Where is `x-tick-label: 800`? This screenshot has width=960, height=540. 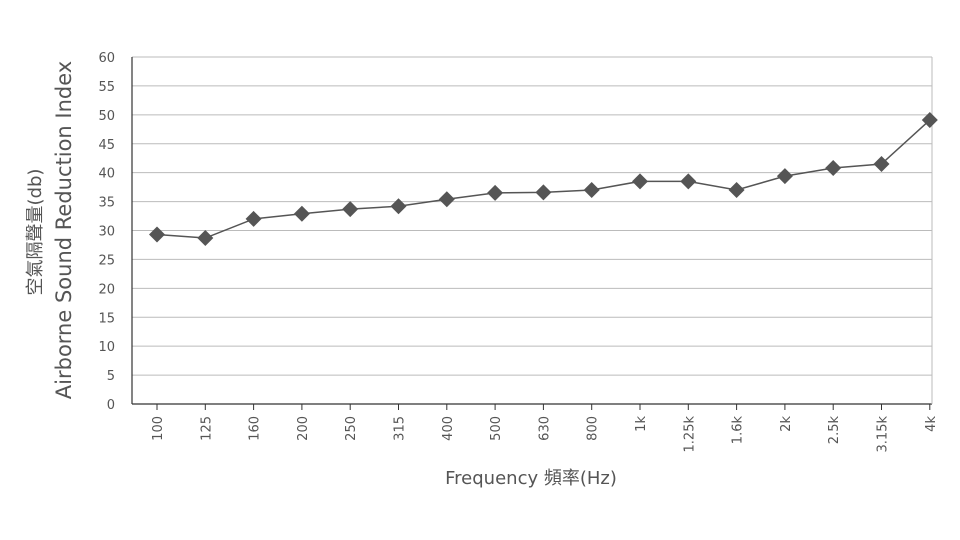 x-tick-label: 800 is located at coordinates (593, 428).